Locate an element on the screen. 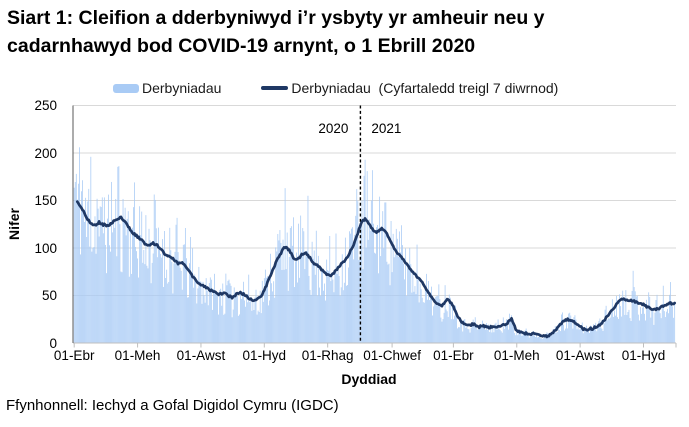  bar-series-swatch is located at coordinates (126, 88).